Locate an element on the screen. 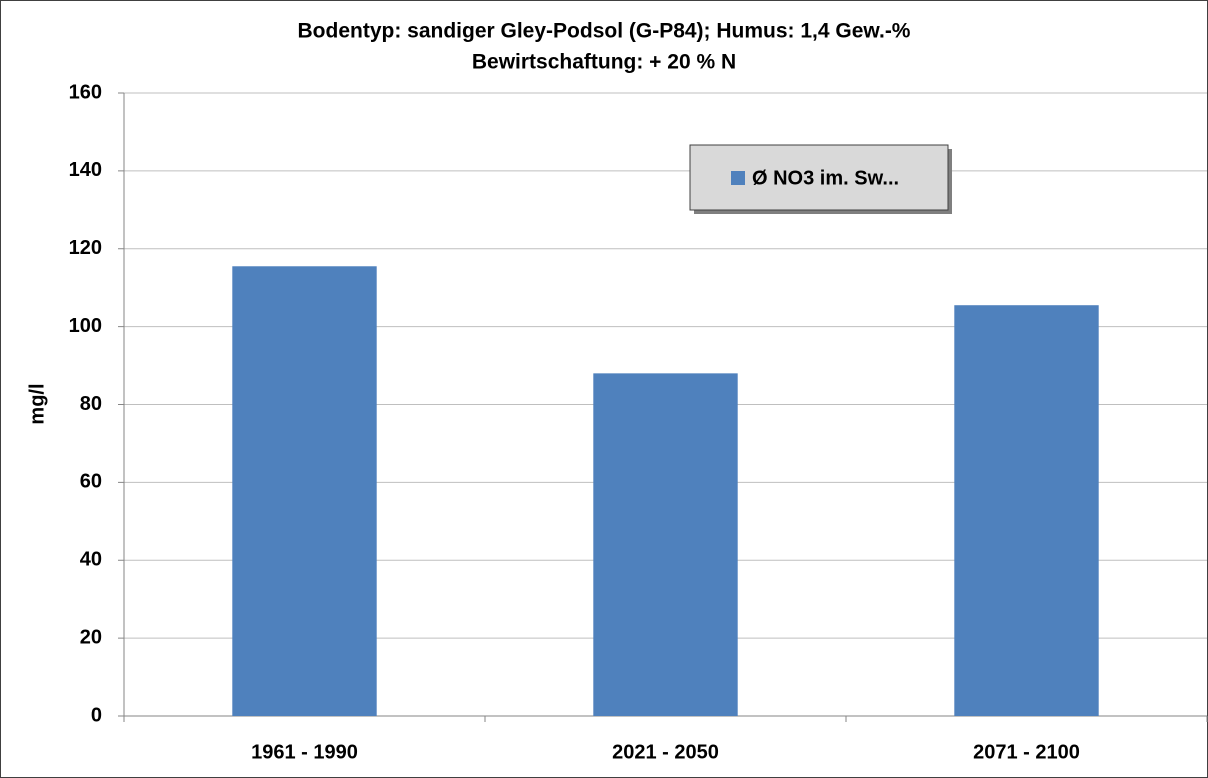  y-tick-label: 80 is located at coordinates (91, 404).